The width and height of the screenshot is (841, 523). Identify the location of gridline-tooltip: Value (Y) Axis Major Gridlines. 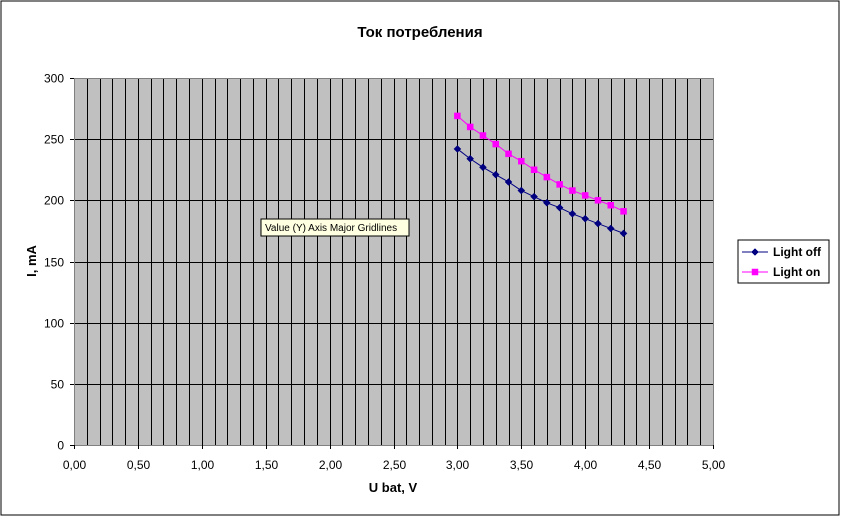
(335, 227).